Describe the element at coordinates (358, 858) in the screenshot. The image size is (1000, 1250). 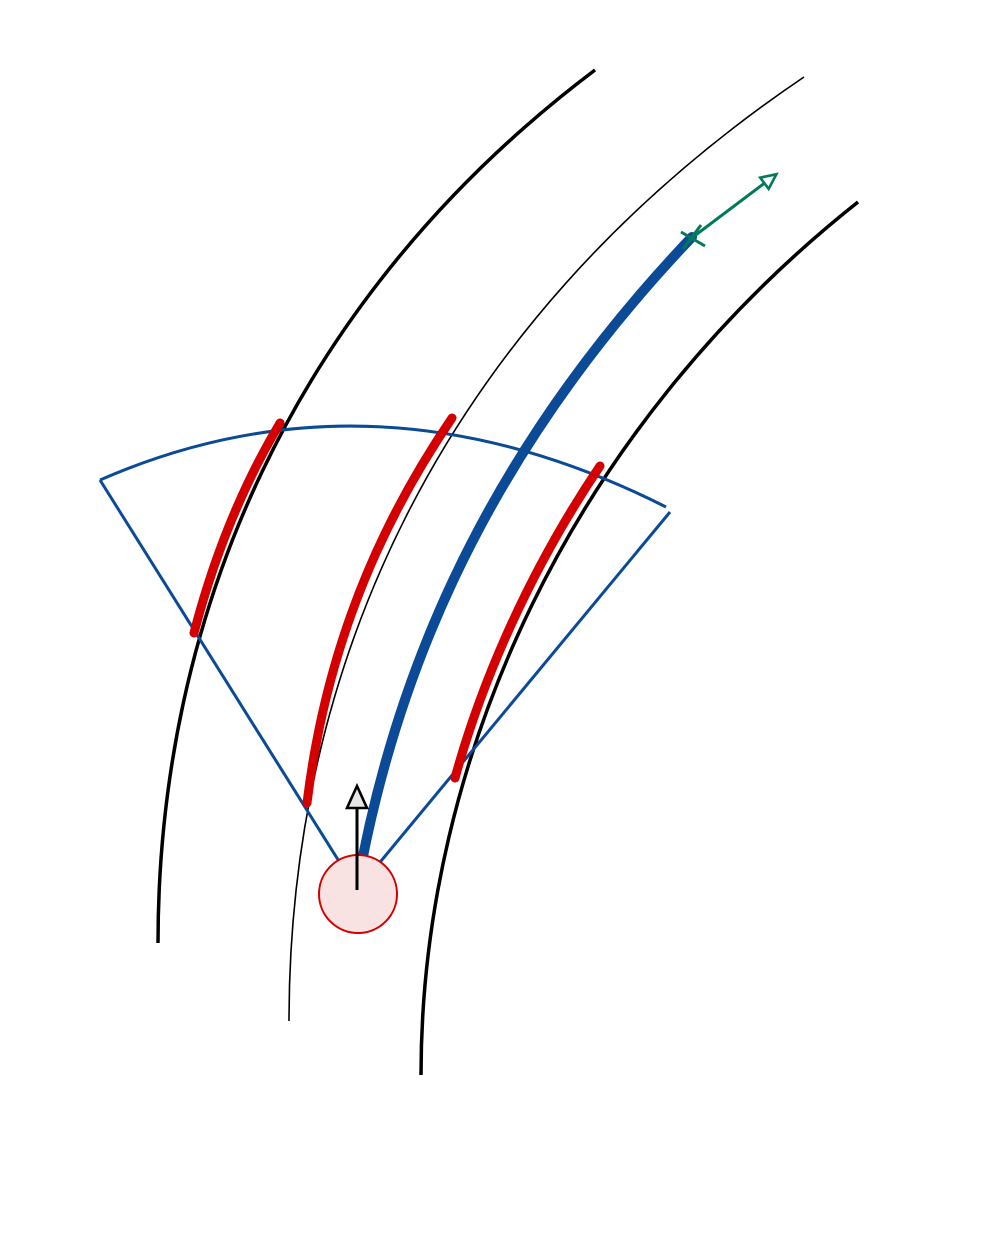
I see `ego-vehicle` at that location.